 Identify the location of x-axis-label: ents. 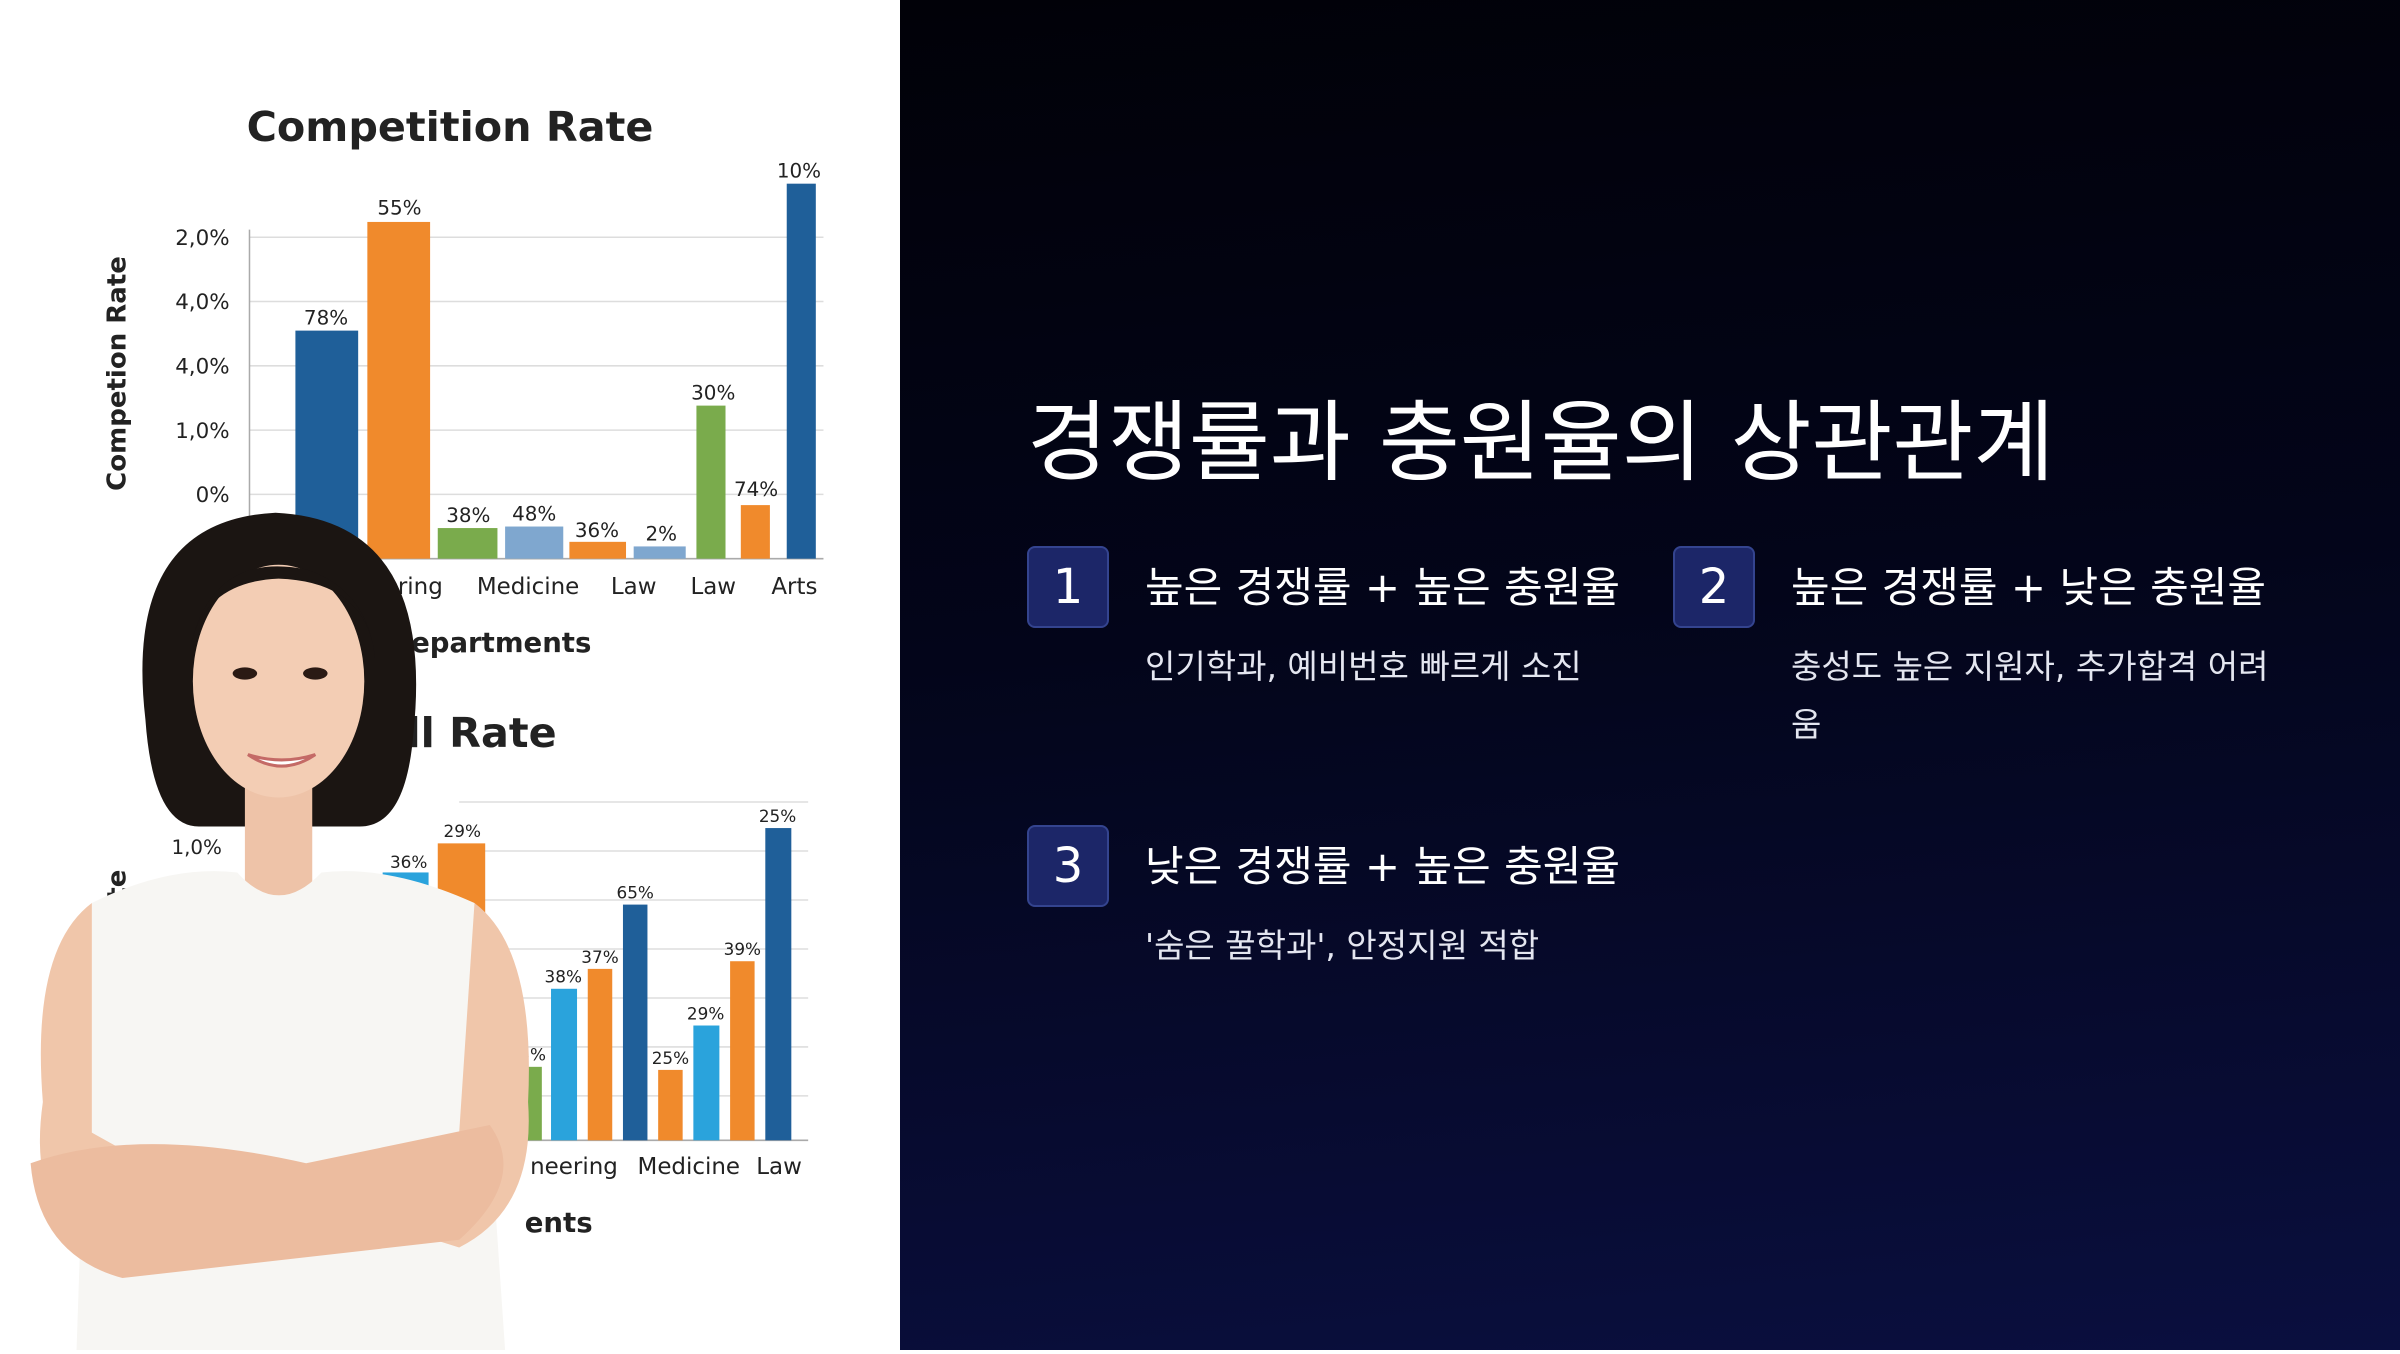
(559, 1223).